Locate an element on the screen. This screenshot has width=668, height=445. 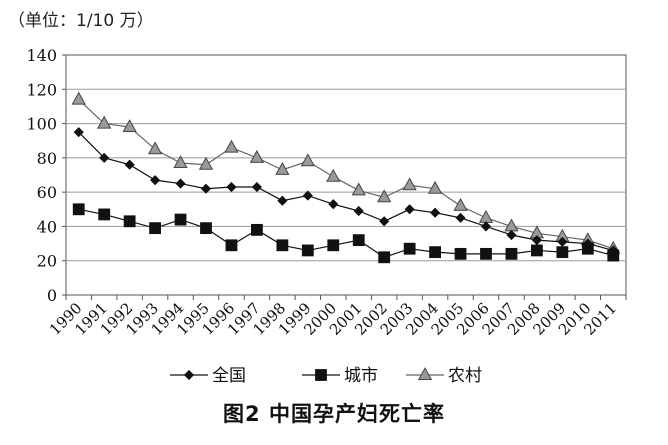
y-tick-label: 40 is located at coordinates (47, 226).